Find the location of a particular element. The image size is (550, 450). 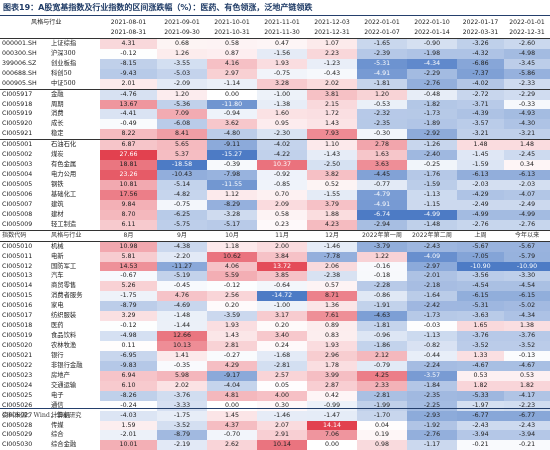

header-period-start: 2022-01-01 is located at coordinates (382, 22).